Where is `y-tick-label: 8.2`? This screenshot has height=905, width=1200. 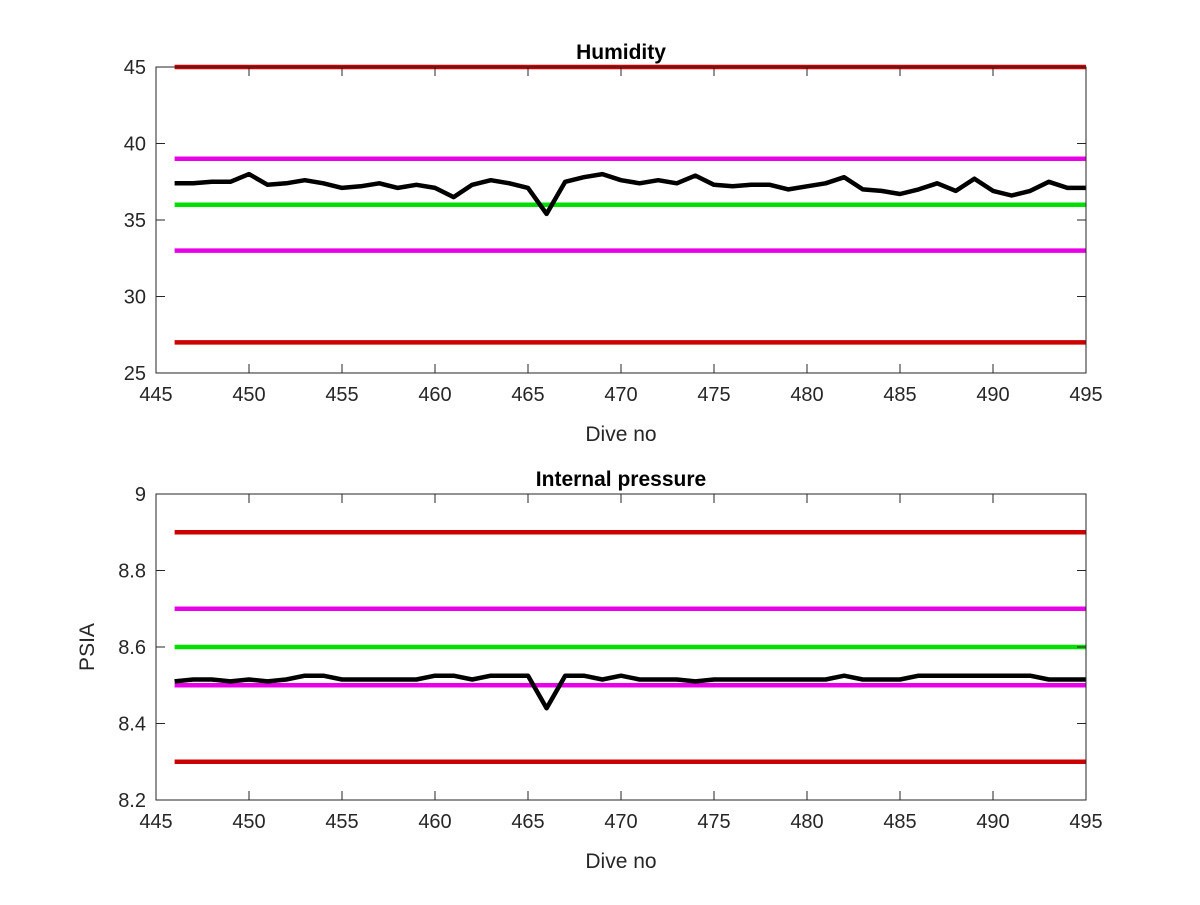
y-tick-label: 8.2 is located at coordinates (132, 801).